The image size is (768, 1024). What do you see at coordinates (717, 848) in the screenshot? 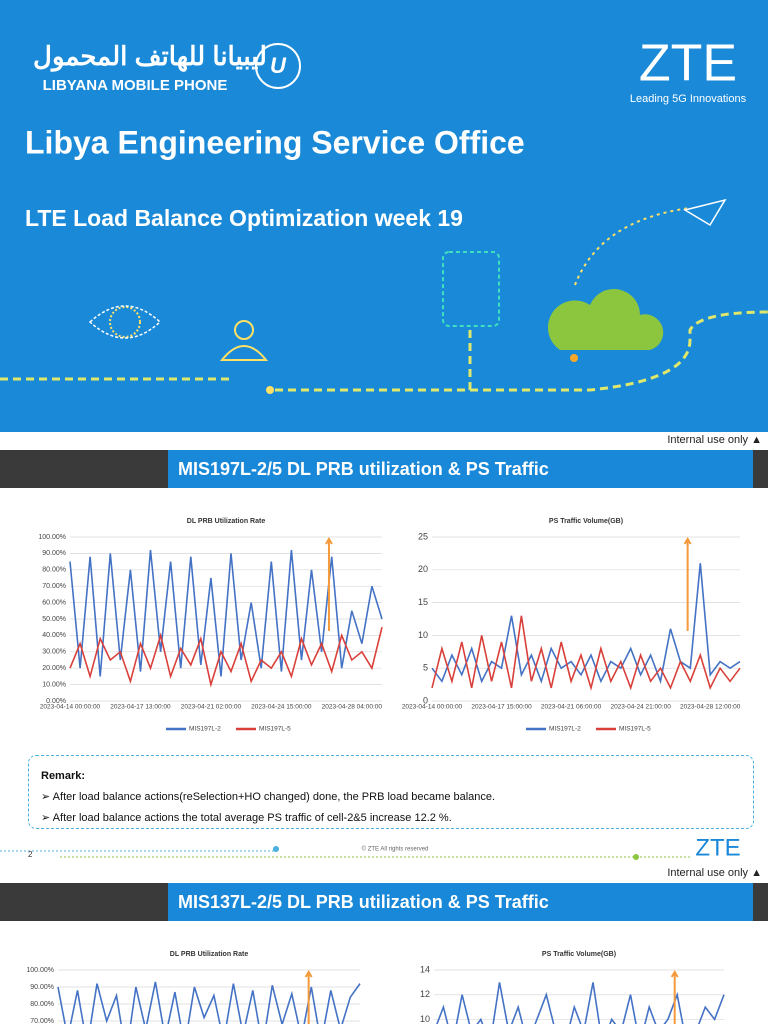
I see `footer-brand: ZTE` at bounding box center [717, 848].